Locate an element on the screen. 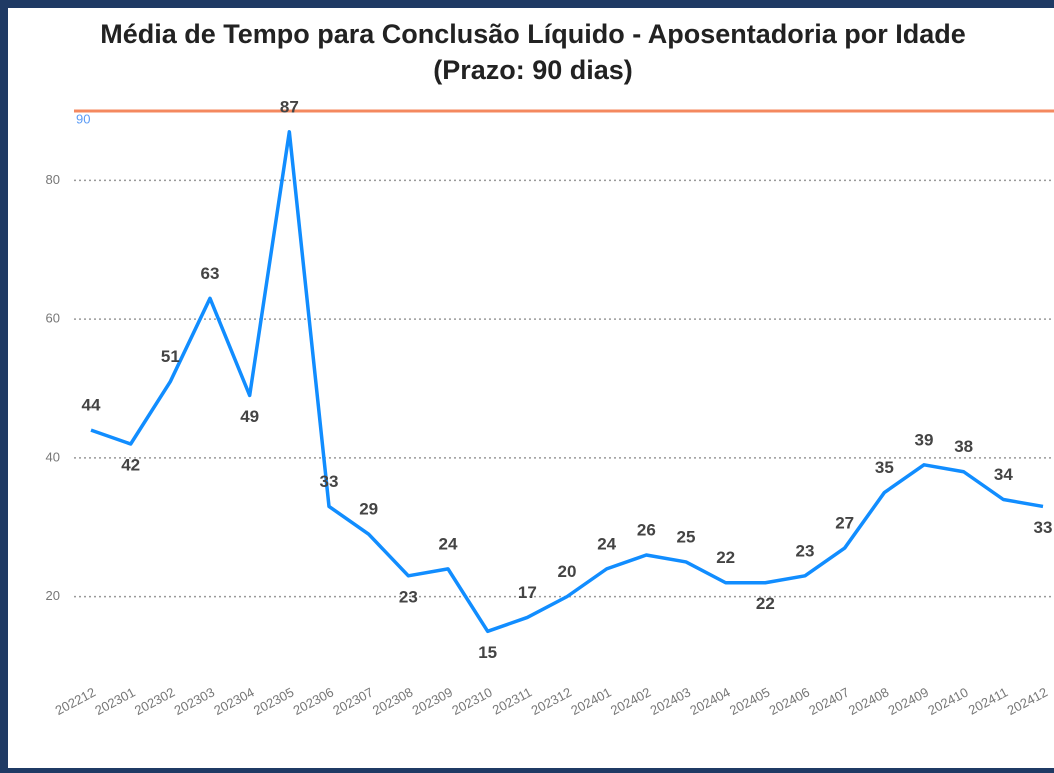  x-tick-label: 202307 is located at coordinates (352, 701).